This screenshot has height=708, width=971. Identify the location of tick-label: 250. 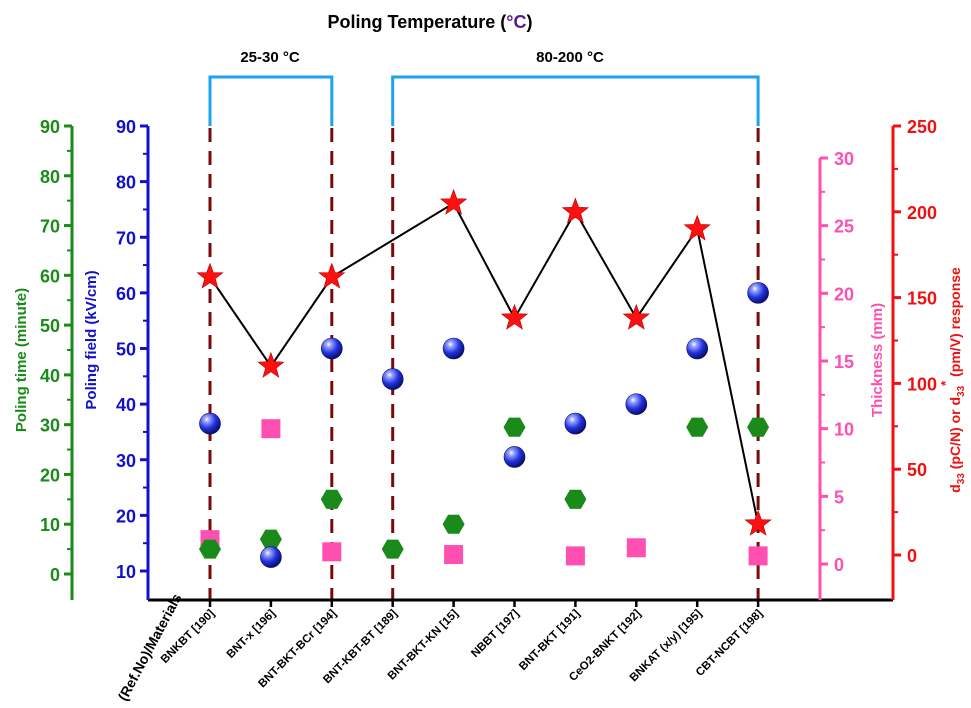
(922, 127).